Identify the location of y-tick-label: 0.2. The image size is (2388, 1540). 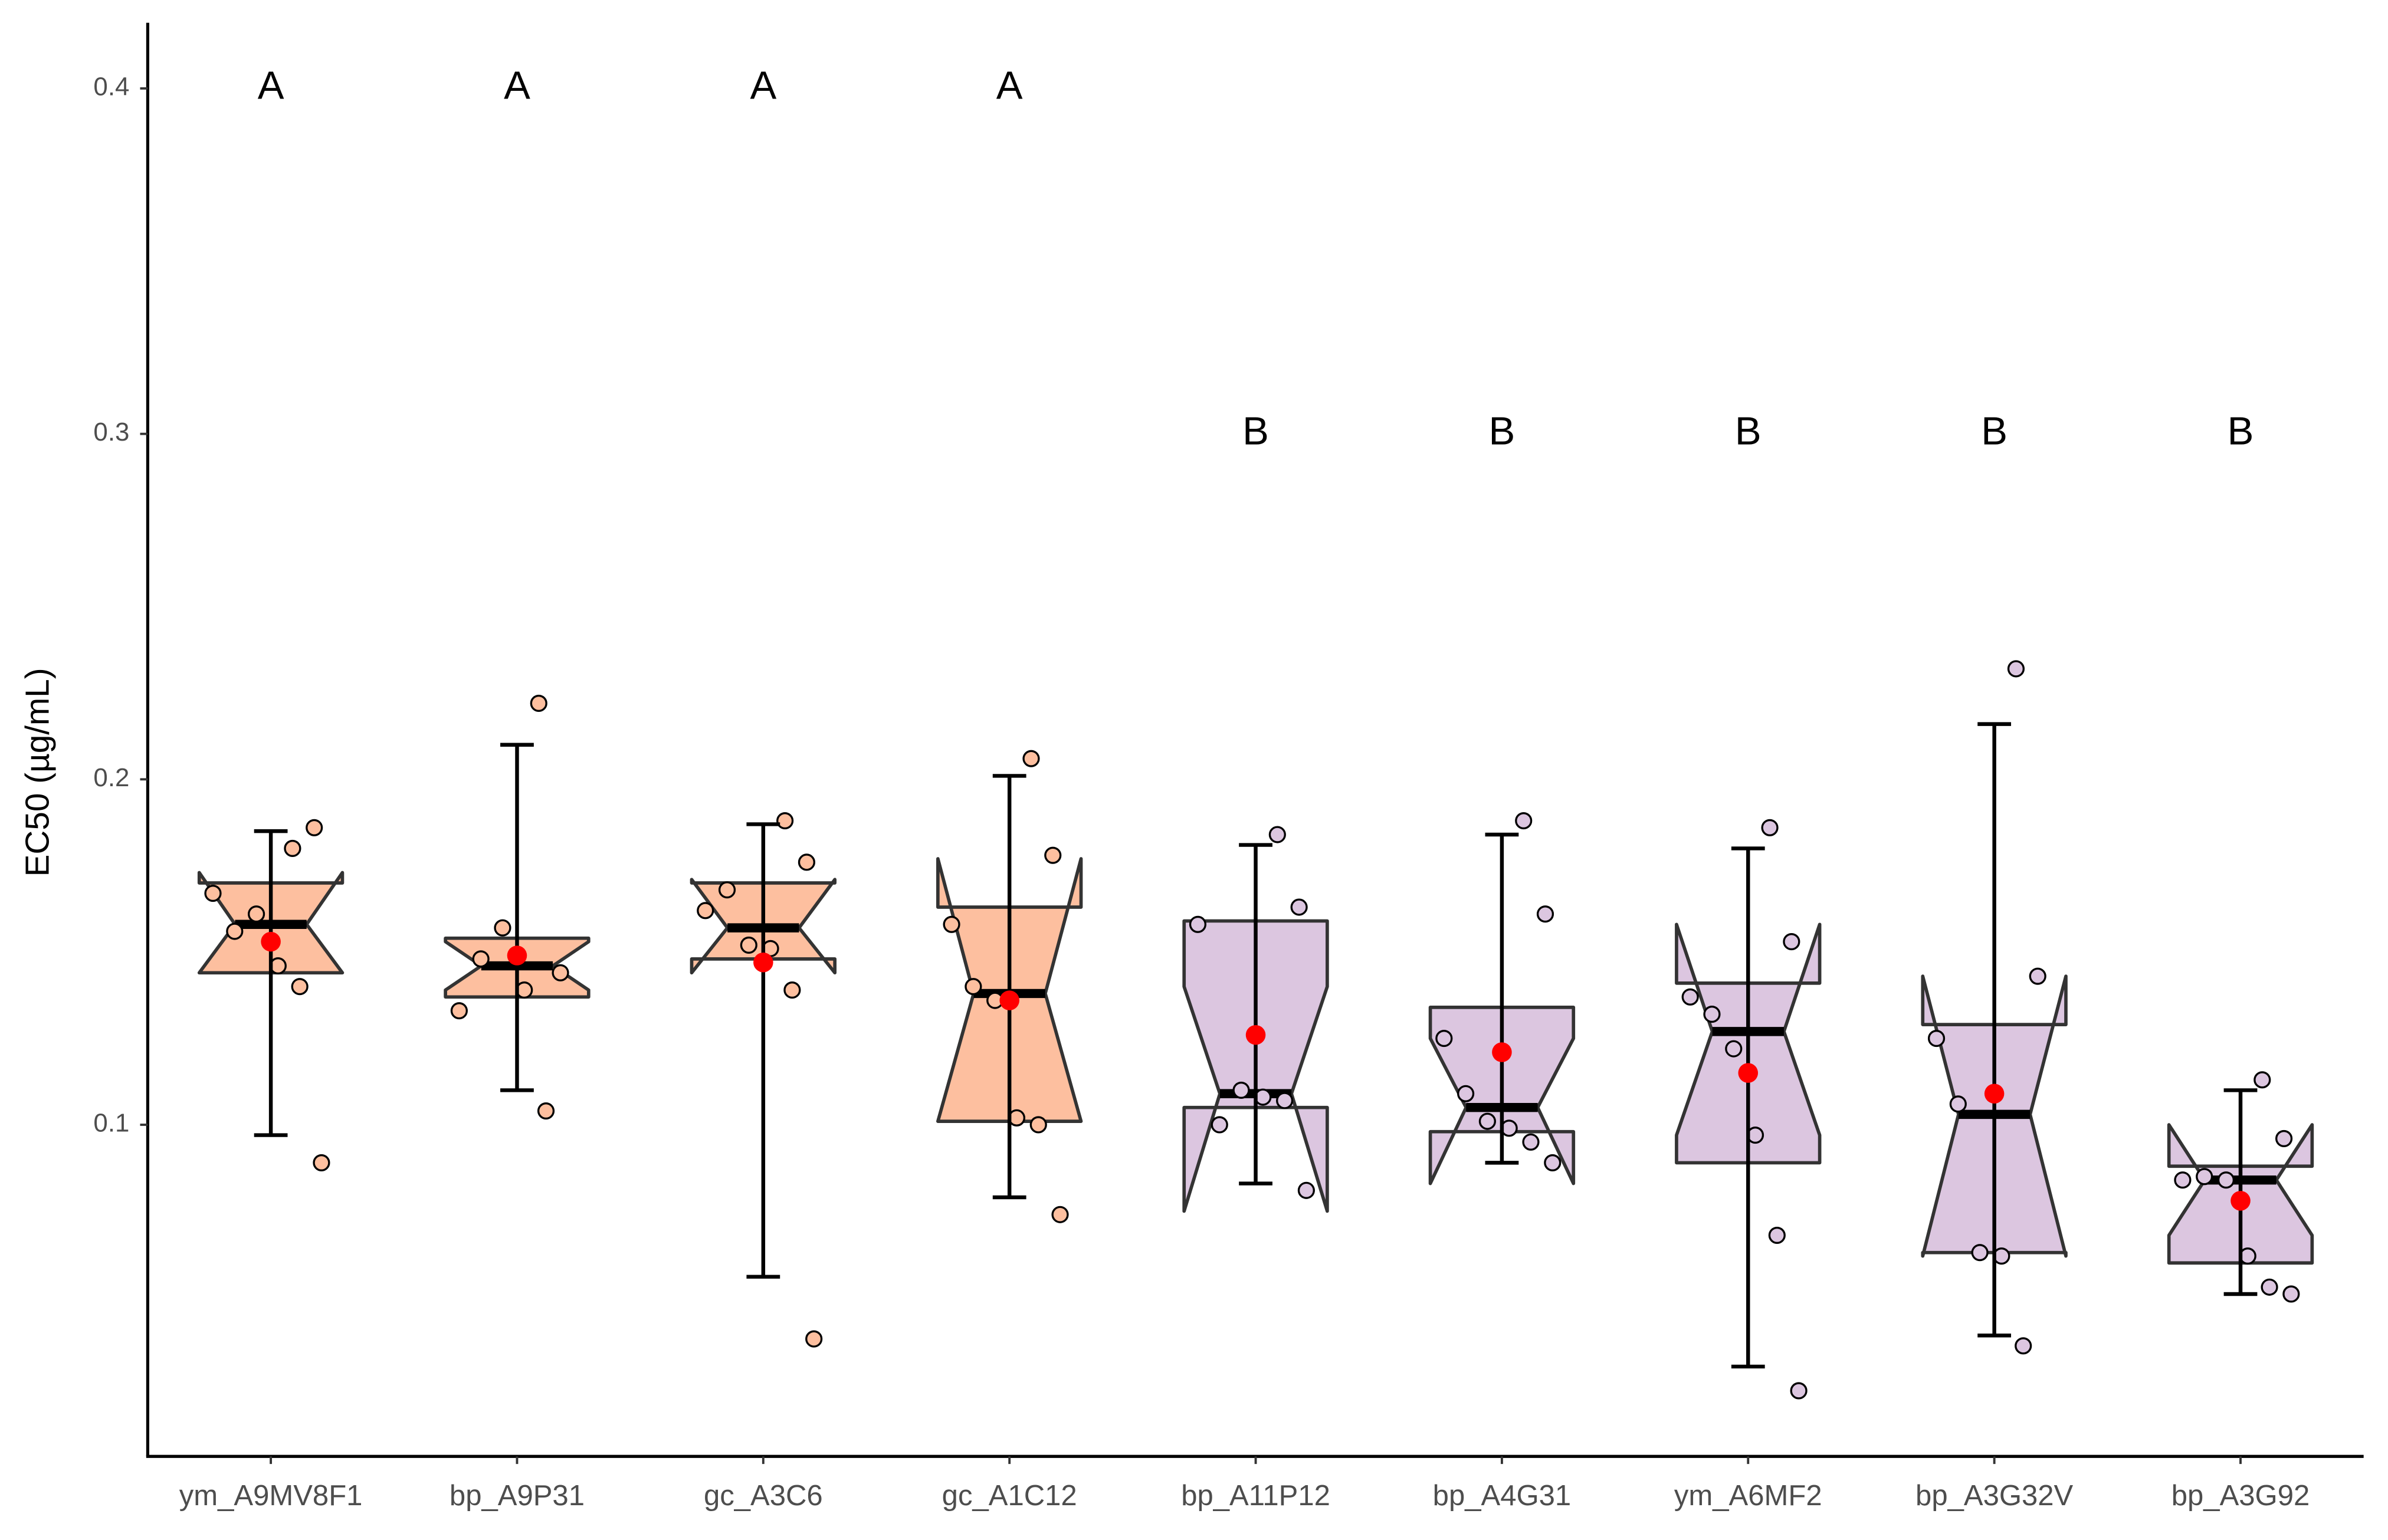
(111, 777).